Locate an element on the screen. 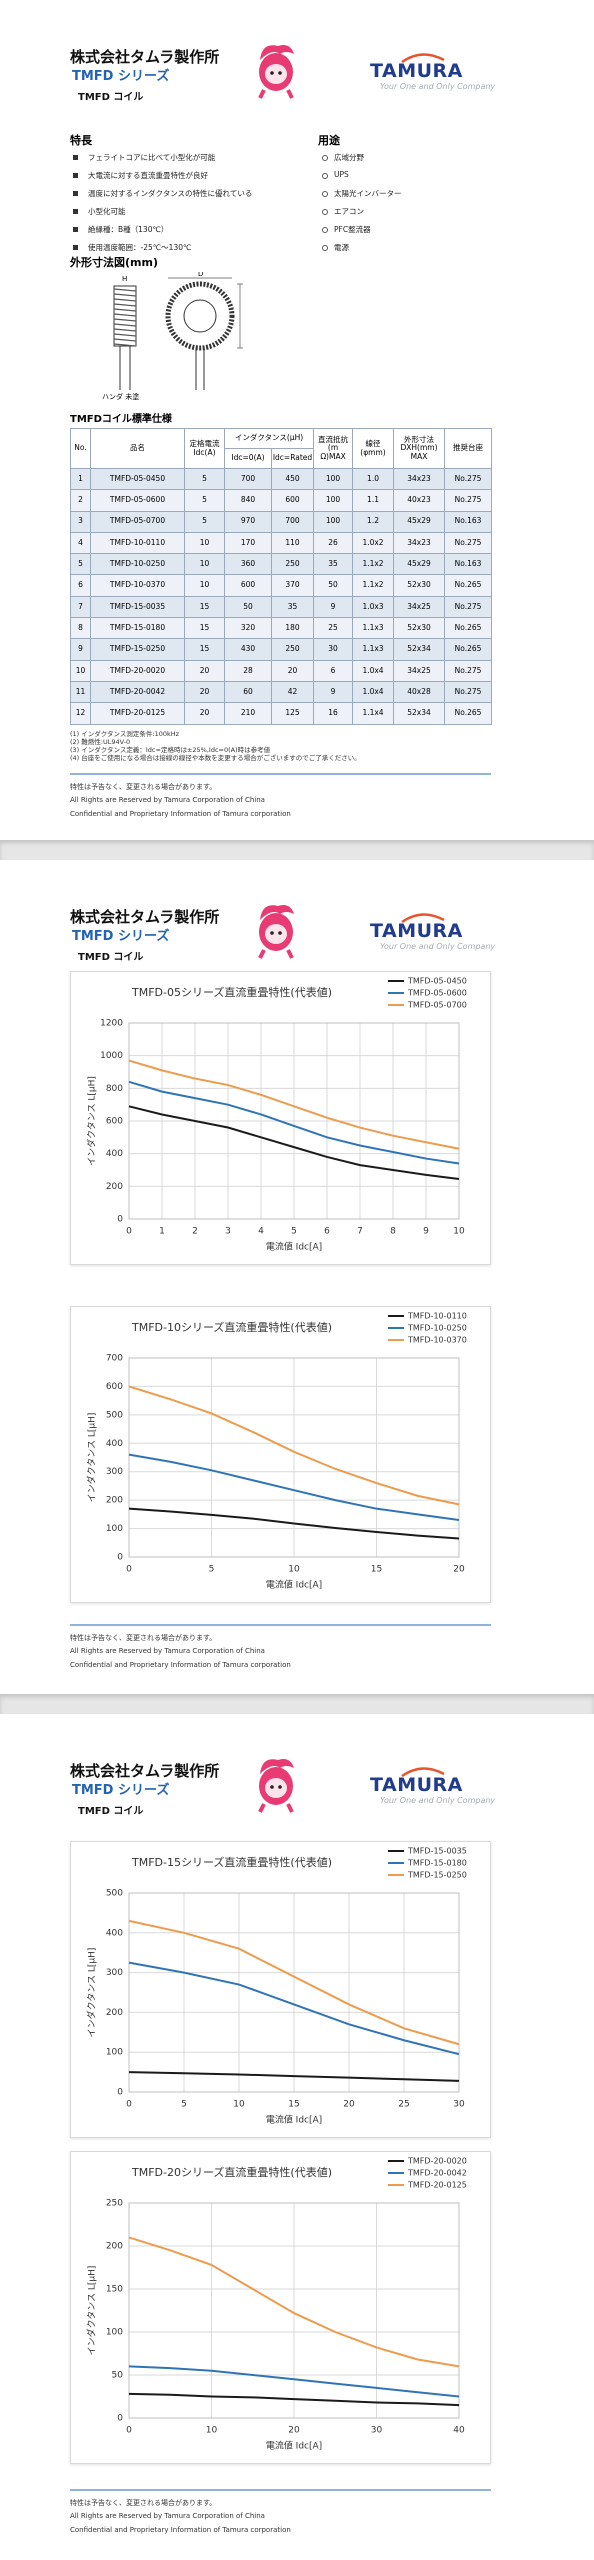 This screenshot has height=2560, width=594. x-tick-label: 20 is located at coordinates (349, 2105).